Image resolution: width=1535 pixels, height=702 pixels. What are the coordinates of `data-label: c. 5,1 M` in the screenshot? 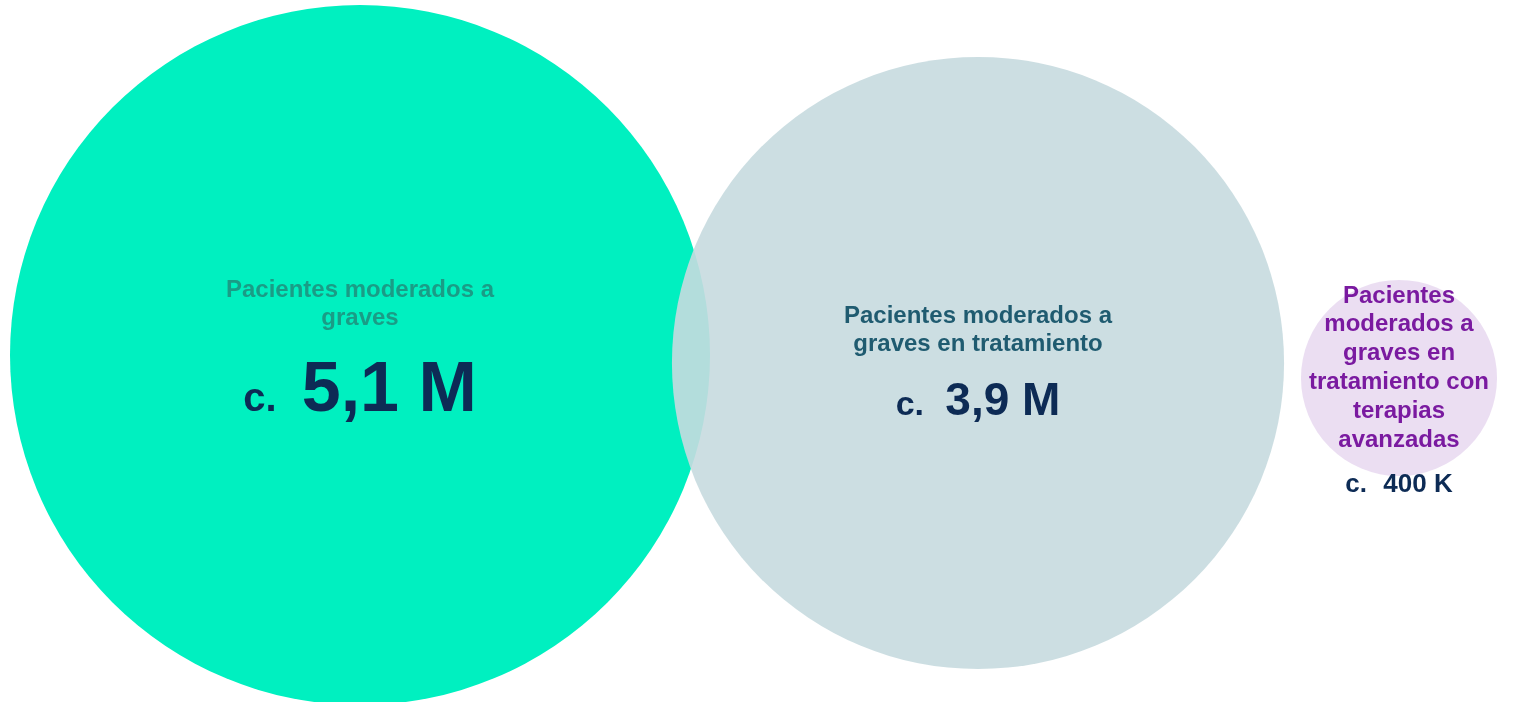 It's located at (360, 387).